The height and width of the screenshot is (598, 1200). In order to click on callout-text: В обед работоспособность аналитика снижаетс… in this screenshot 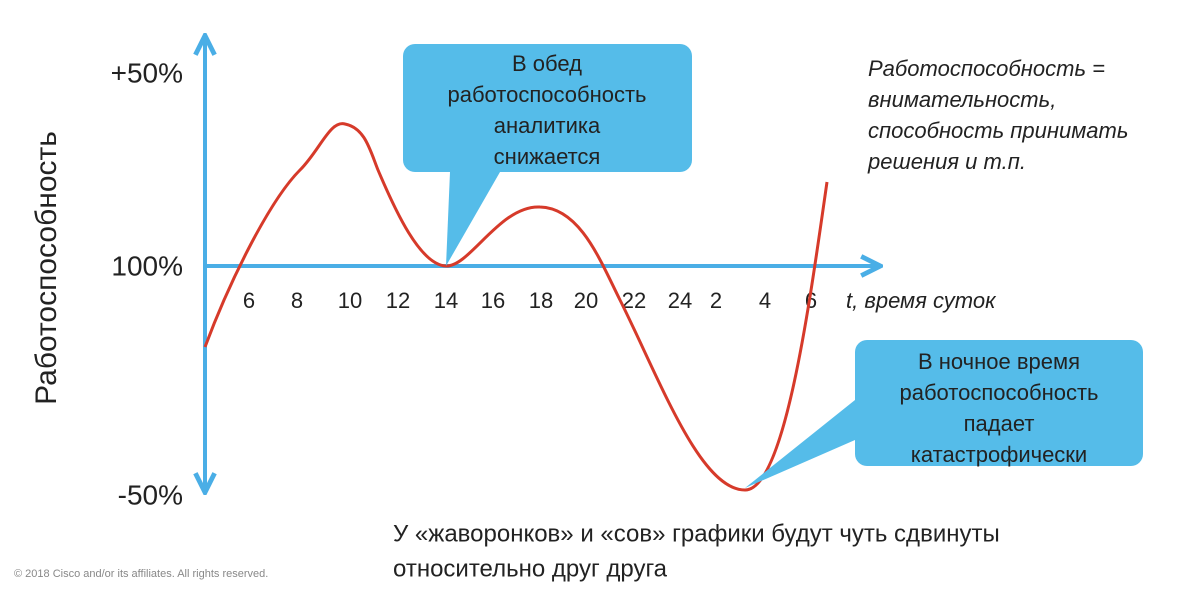, I will do `click(546, 110)`.